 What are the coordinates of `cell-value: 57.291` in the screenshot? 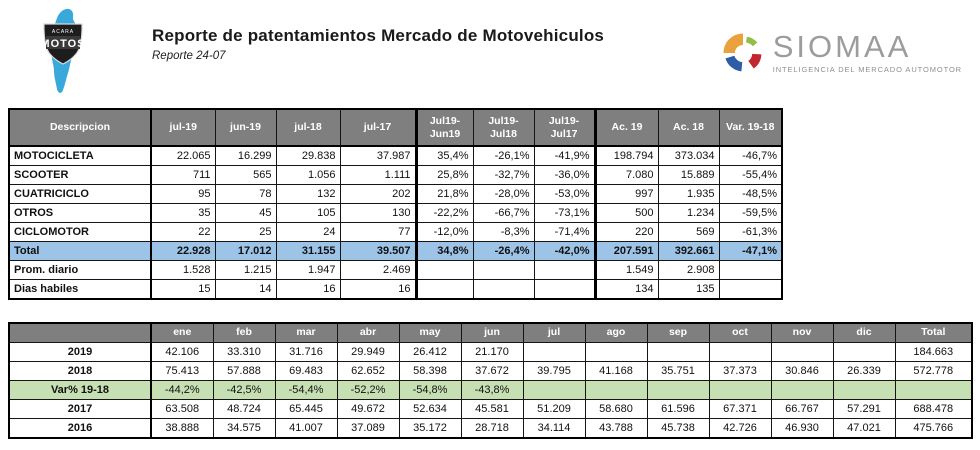 It's located at (864, 408).